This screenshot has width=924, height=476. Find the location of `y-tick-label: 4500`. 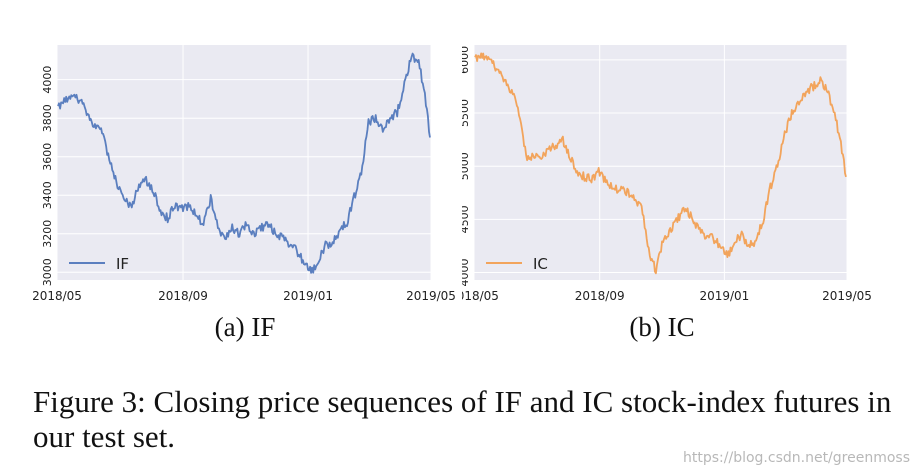

y-tick-label: 4500 is located at coordinates (466, 219).